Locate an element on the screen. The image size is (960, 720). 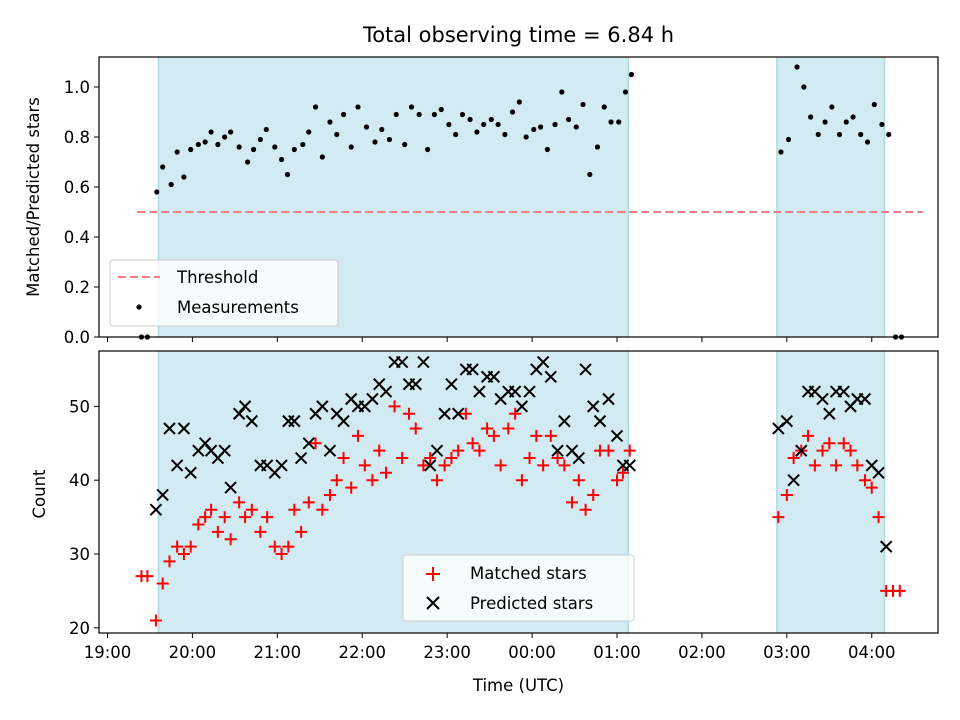
predicted-legend-label: Predicted stars is located at coordinates (531, 603).